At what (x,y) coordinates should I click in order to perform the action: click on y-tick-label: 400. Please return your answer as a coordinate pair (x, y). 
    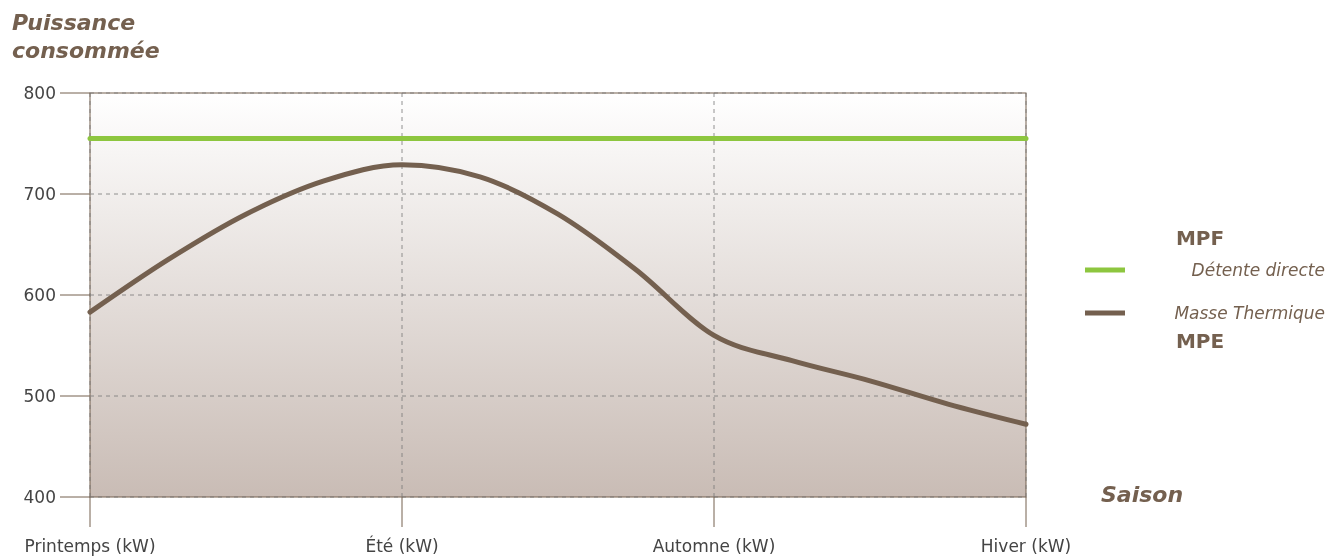
    Looking at the image, I should click on (39, 496).